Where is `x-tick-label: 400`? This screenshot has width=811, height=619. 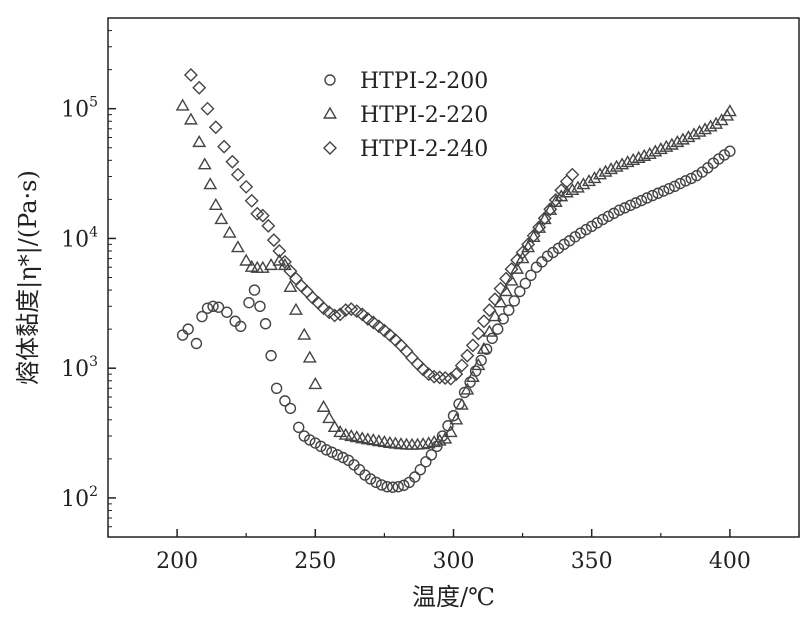 x-tick-label: 400 is located at coordinates (730, 561).